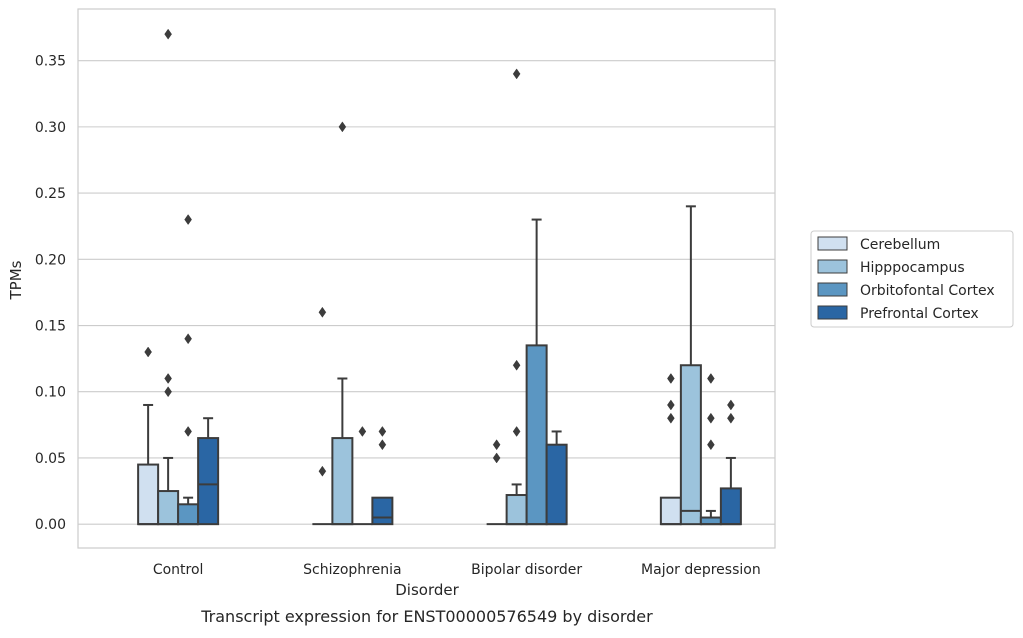  What do you see at coordinates (352, 570) in the screenshot?
I see `x-tick-label: Schizophrenia` at bounding box center [352, 570].